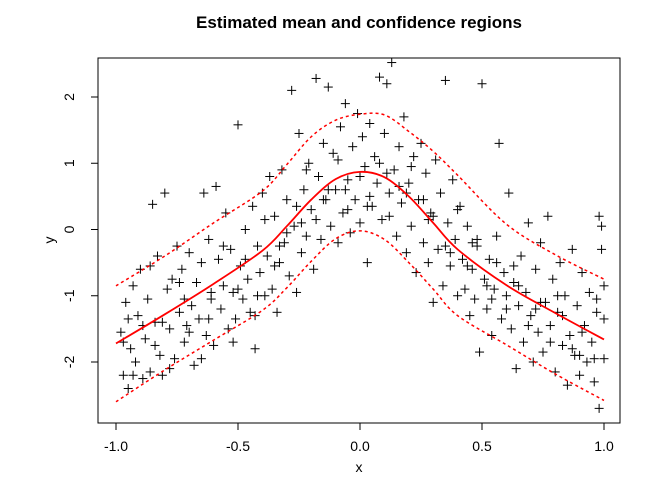  Describe the element at coordinates (360, 446) in the screenshot. I see `x-tick-label: 0.0` at that location.